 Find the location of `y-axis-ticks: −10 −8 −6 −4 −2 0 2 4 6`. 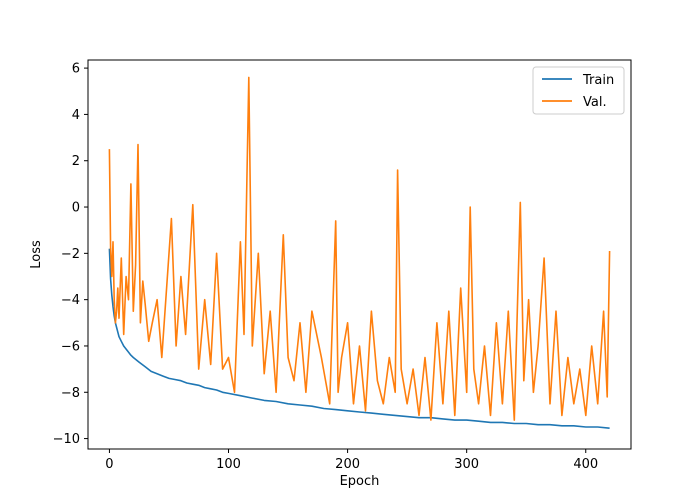

y-axis-ticks: −10 −8 −6 −4 −2 0 2 4 6 is located at coordinates (70, 254).